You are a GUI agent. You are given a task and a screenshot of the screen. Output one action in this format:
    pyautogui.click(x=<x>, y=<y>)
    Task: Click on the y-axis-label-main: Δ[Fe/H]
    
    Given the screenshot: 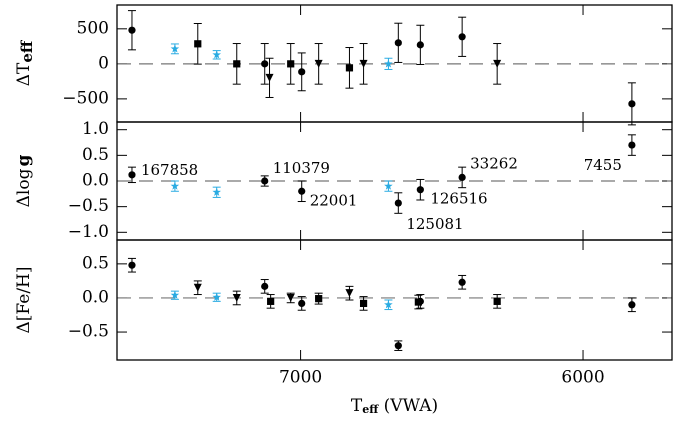 What is the action you would take?
    pyautogui.click(x=24, y=299)
    